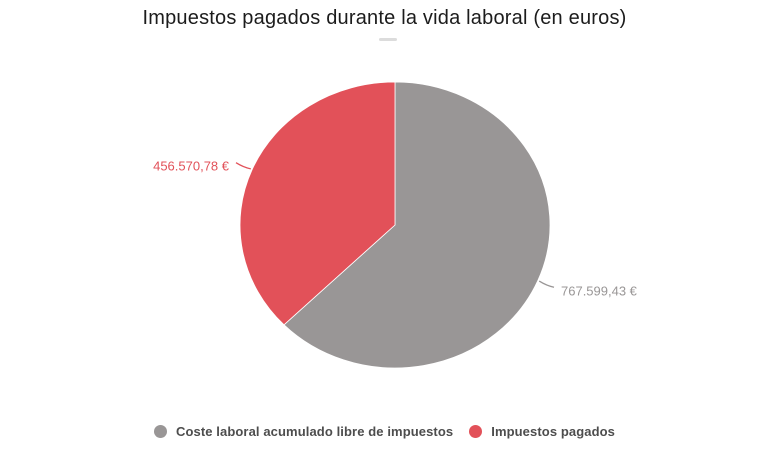 This screenshot has height=465, width=769. I want to click on slice-value-label: 767.599,43 €, so click(599, 290).